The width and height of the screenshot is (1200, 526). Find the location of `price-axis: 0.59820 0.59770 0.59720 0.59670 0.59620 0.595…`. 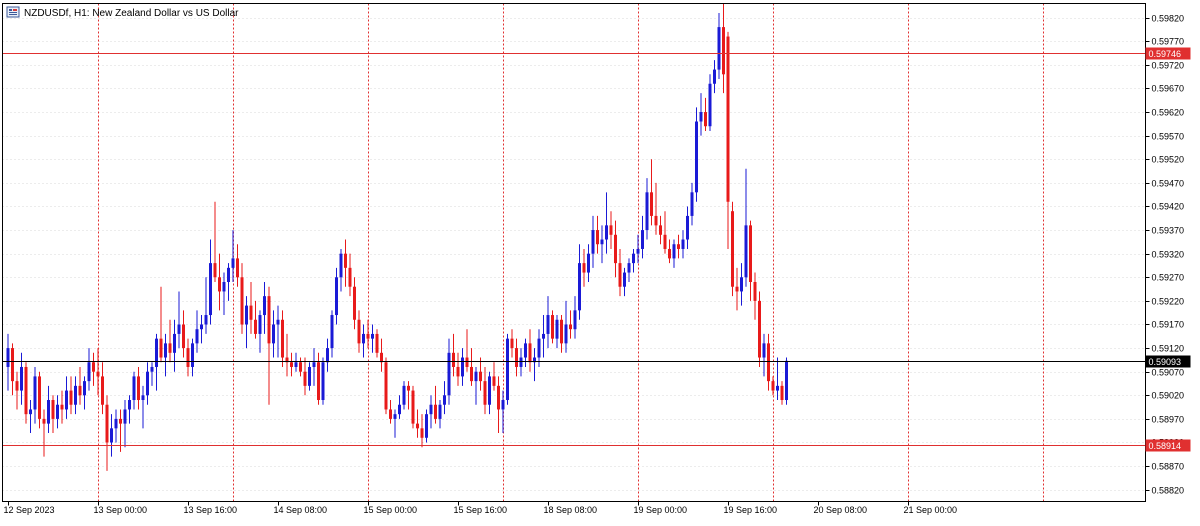

price-axis: 0.59820 0.59770 0.59720 0.59670 0.59620 0.595… is located at coordinates (1165, 255).